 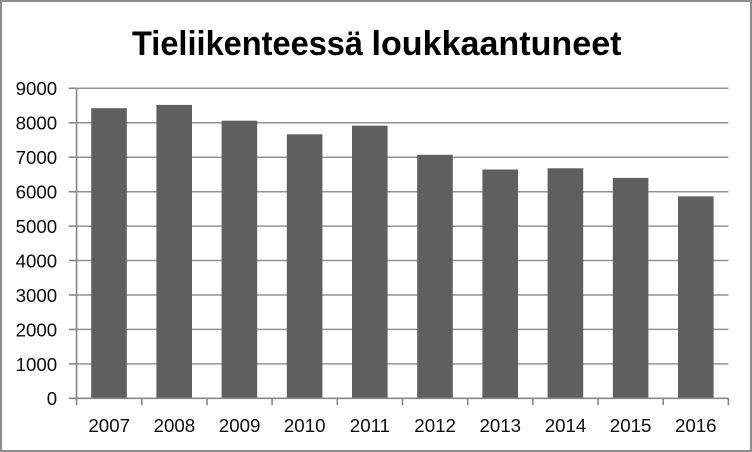 What do you see at coordinates (566, 425) in the screenshot?
I see `svg-text: 2014` at bounding box center [566, 425].